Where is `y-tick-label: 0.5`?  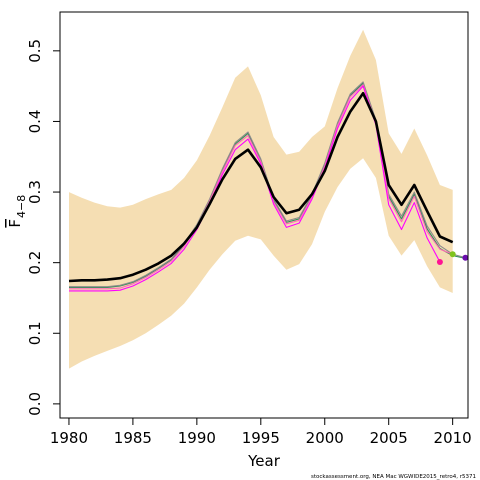 y-tick-label: 0.5 is located at coordinates (35, 51).